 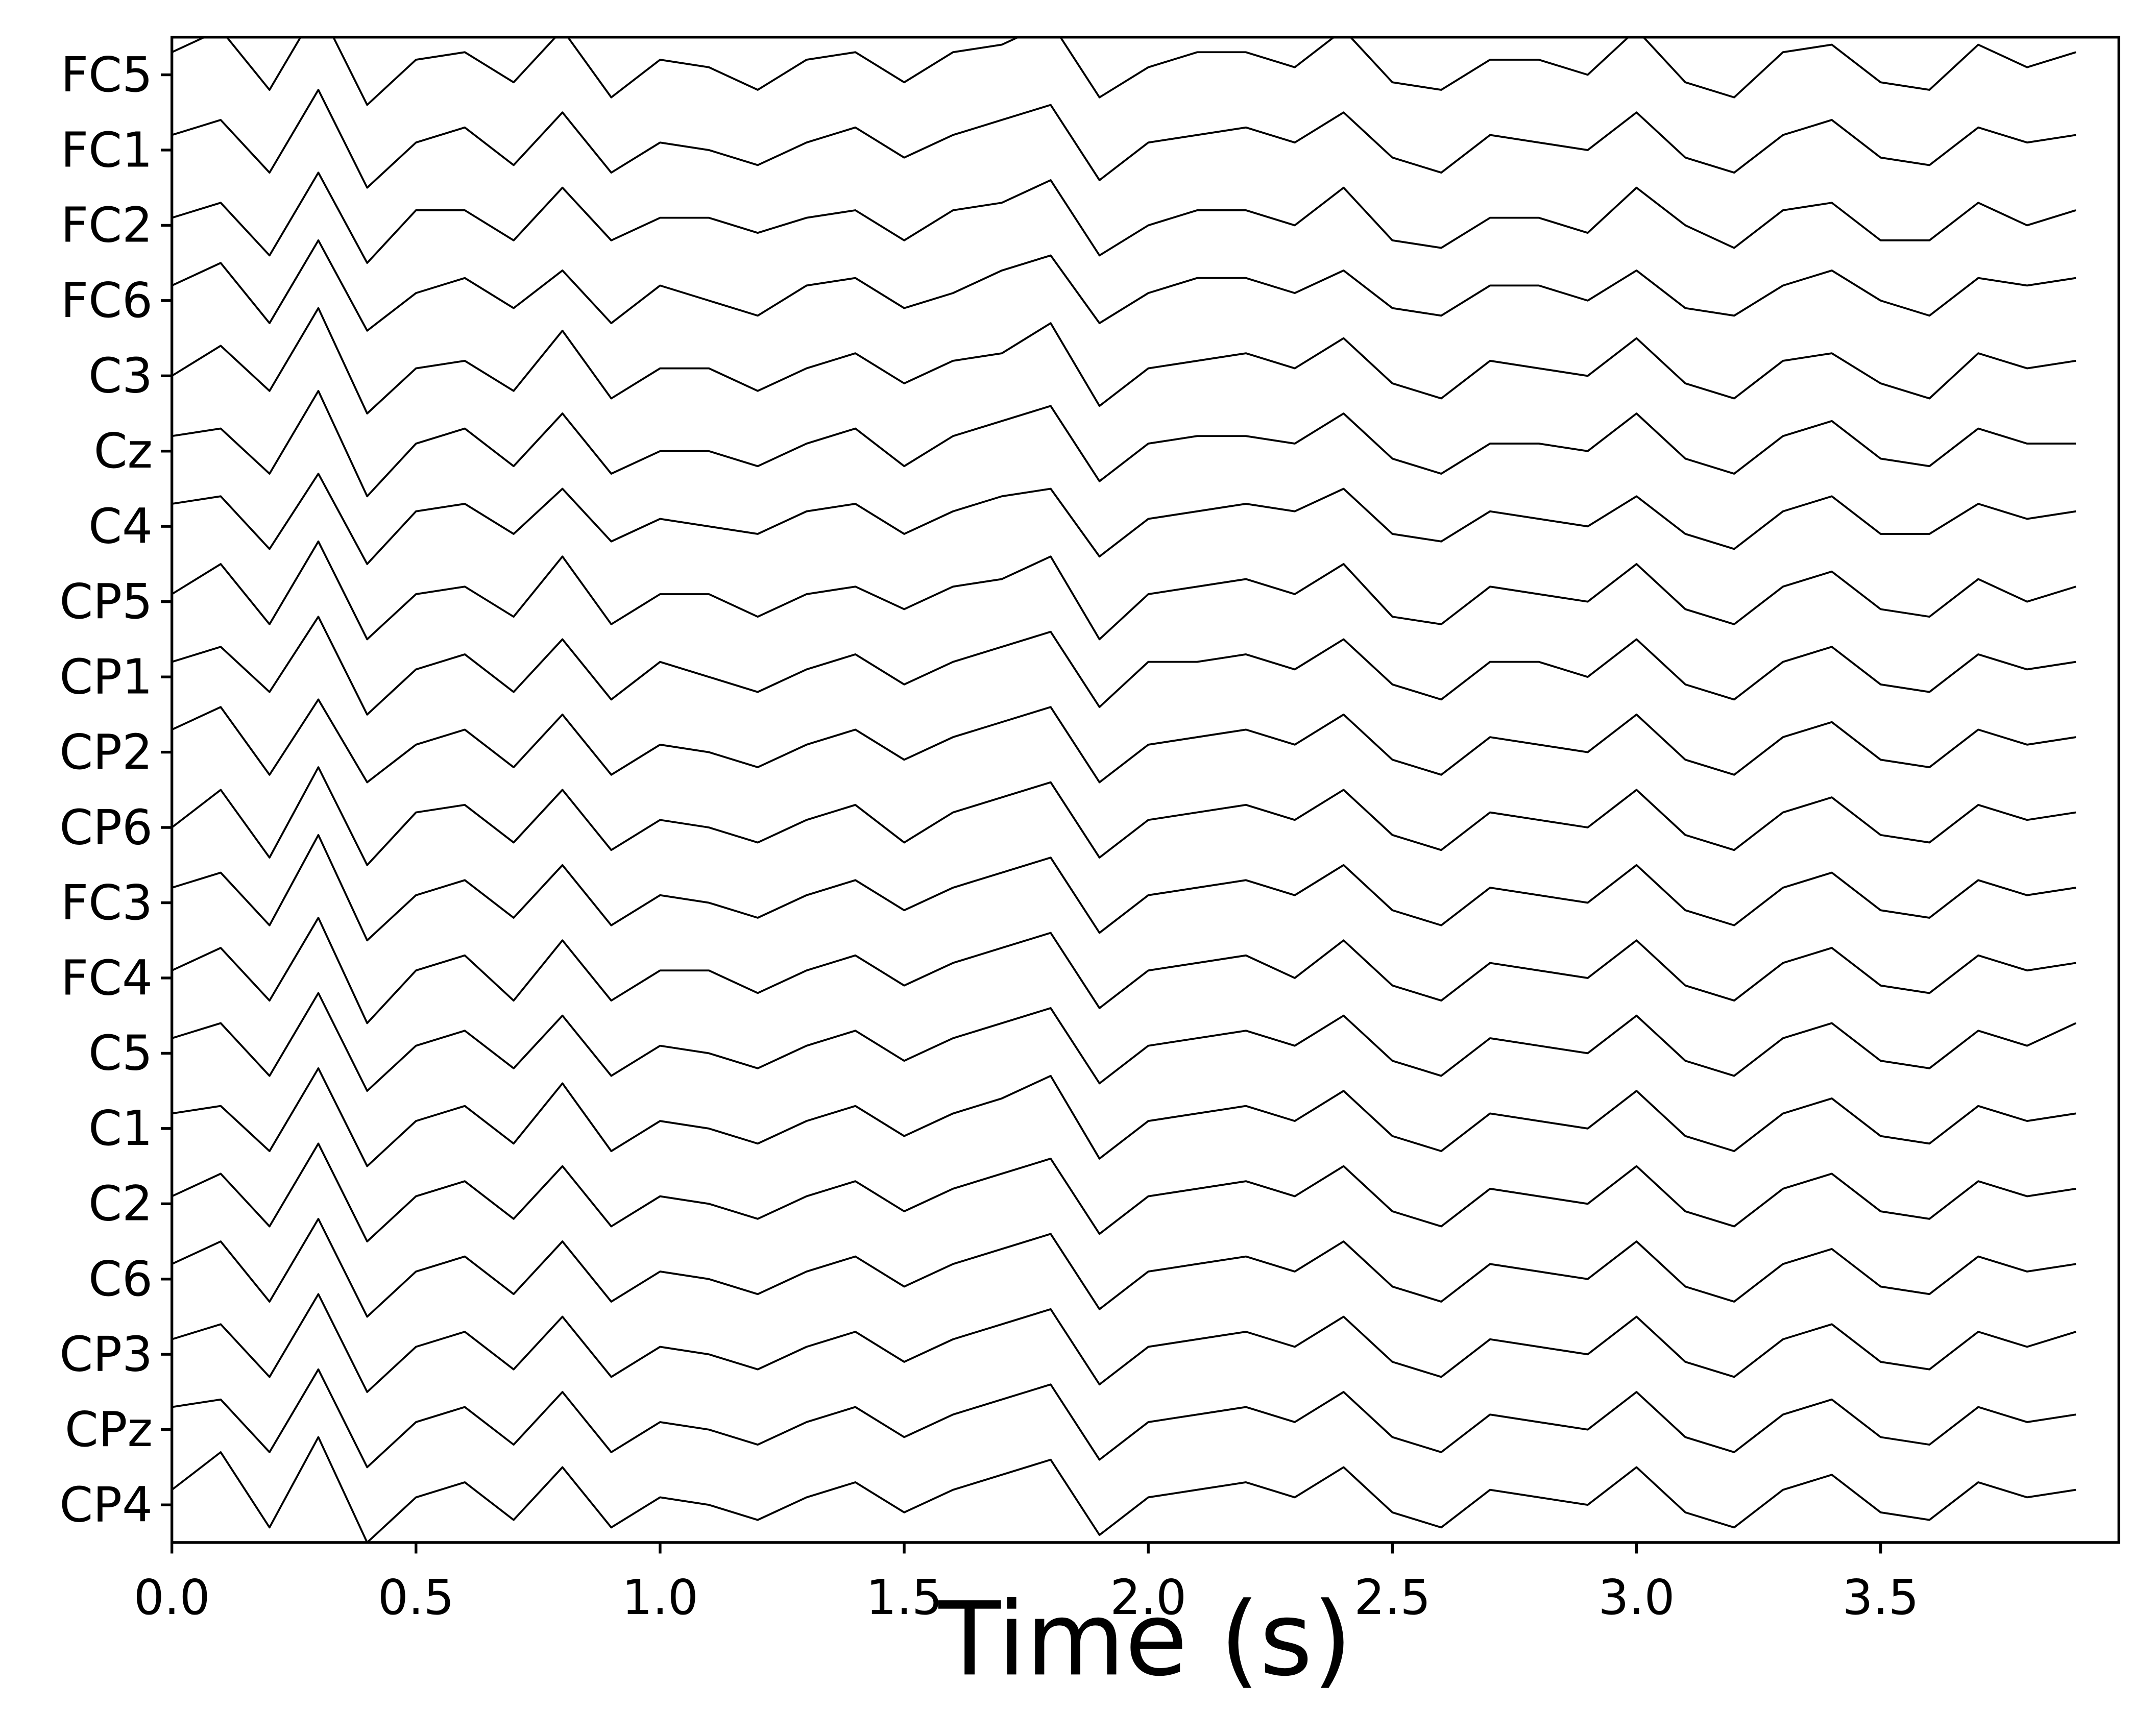 What do you see at coordinates (172, 1598) in the screenshot?
I see `x-tick-label: 0.0` at bounding box center [172, 1598].